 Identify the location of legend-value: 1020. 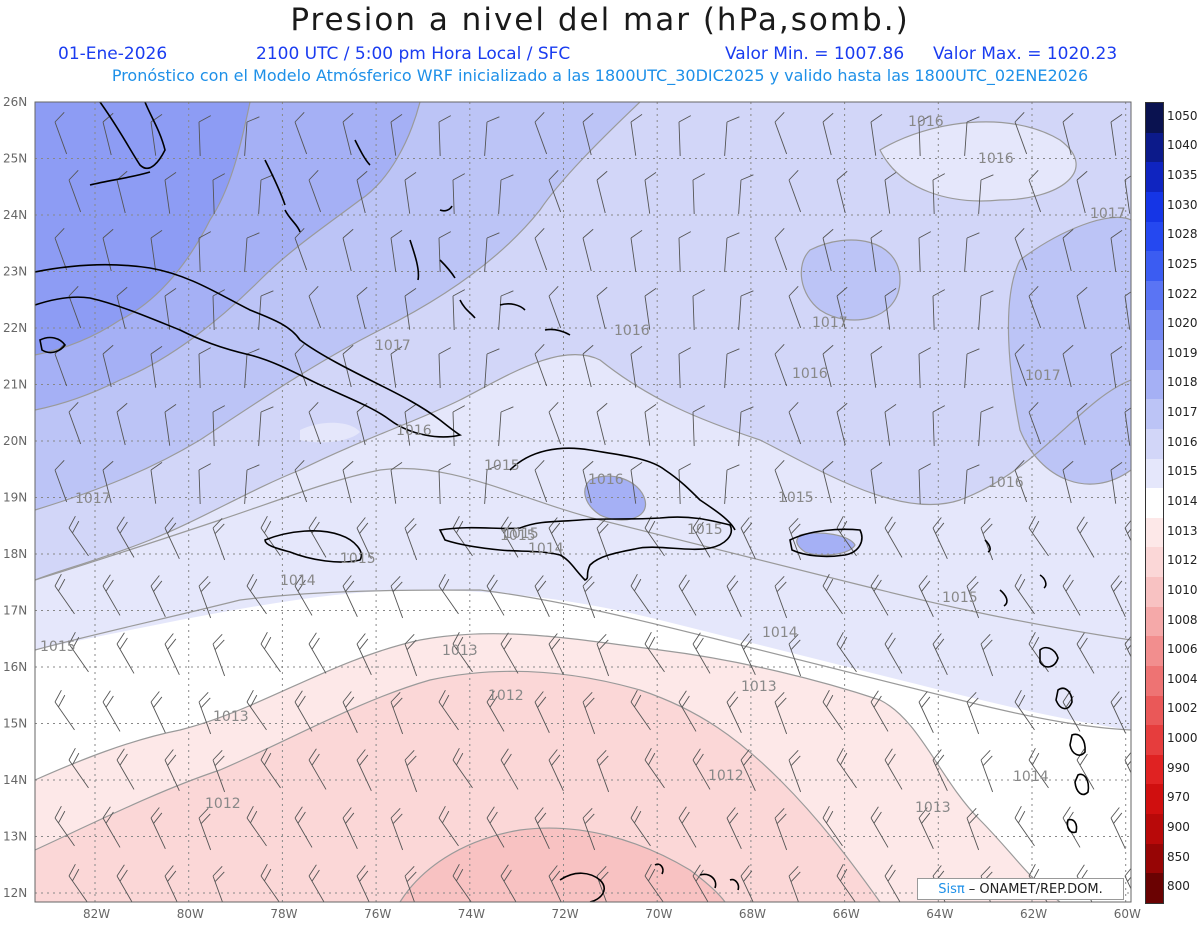
(1182, 323).